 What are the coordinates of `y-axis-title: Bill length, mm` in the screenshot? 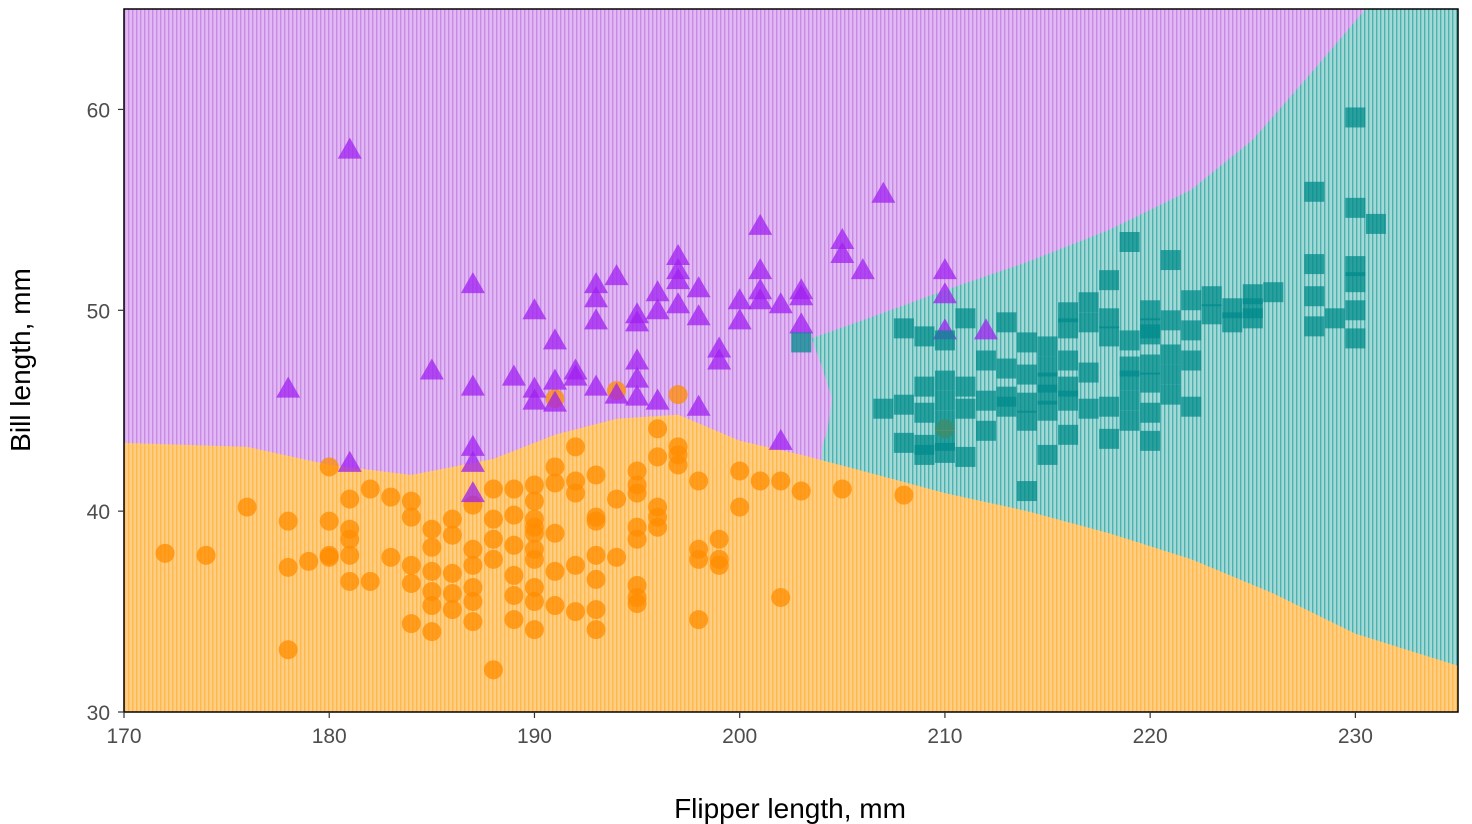 It's located at (20, 360).